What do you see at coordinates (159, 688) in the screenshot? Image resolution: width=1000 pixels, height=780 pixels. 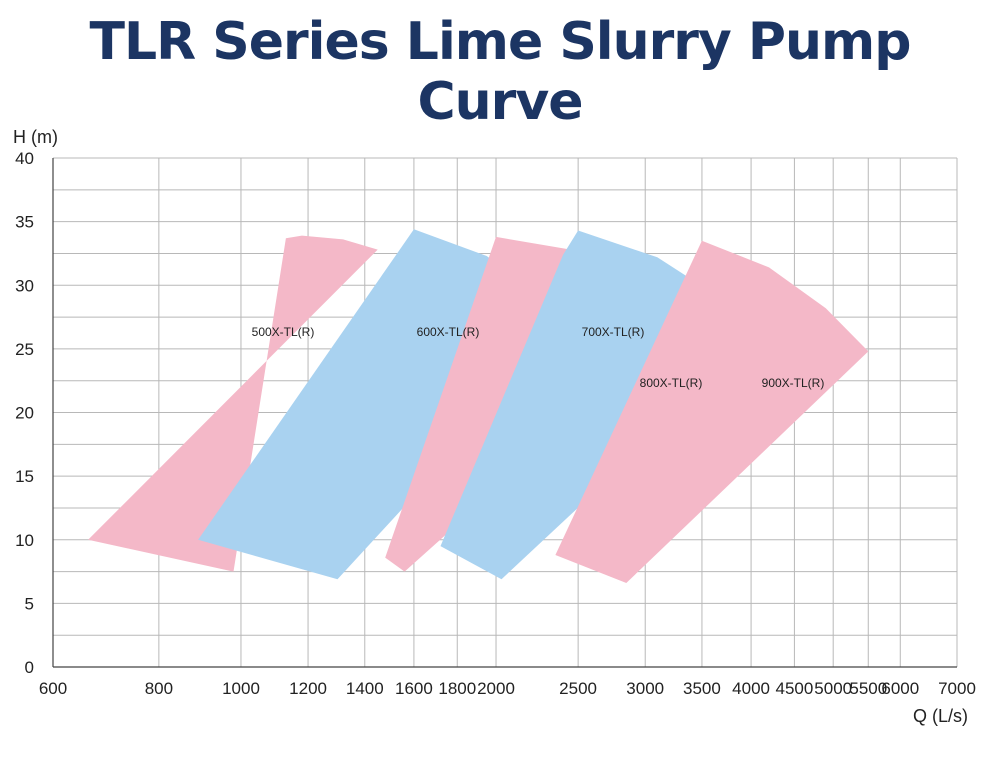 I see `x-tick-label: 800` at bounding box center [159, 688].